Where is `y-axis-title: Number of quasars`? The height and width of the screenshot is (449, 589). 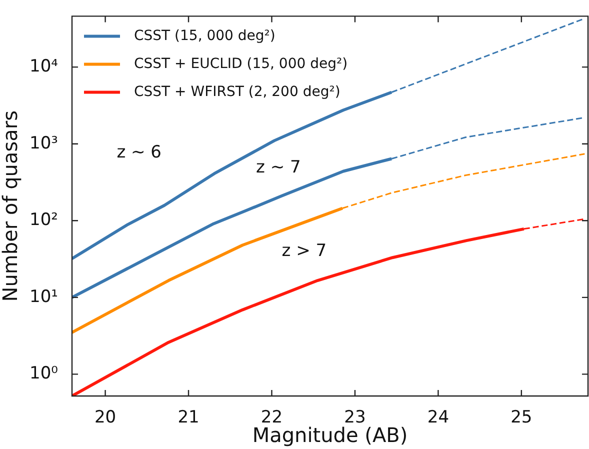
y-axis-title: Number of quasars is located at coordinates (11, 206).